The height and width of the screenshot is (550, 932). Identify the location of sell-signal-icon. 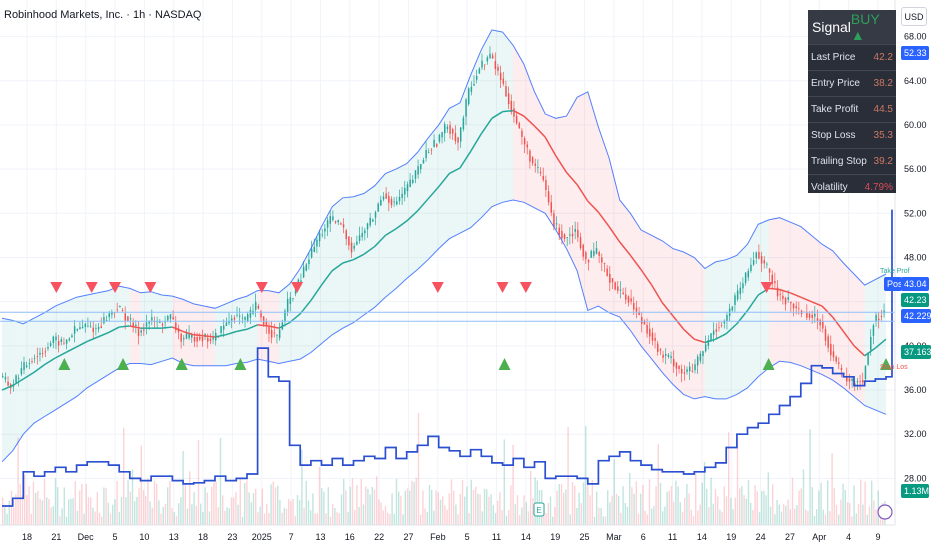
(502, 287).